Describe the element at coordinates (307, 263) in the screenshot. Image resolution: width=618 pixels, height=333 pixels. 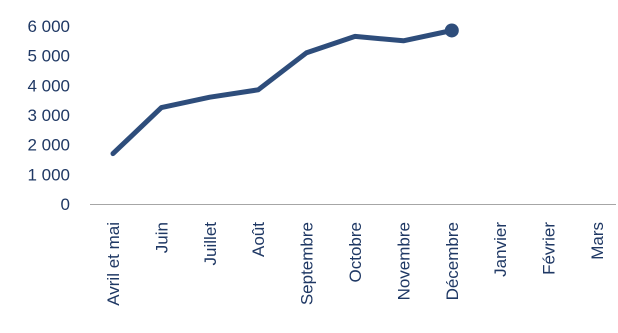
I see `x-tick-label: Septembre` at that location.